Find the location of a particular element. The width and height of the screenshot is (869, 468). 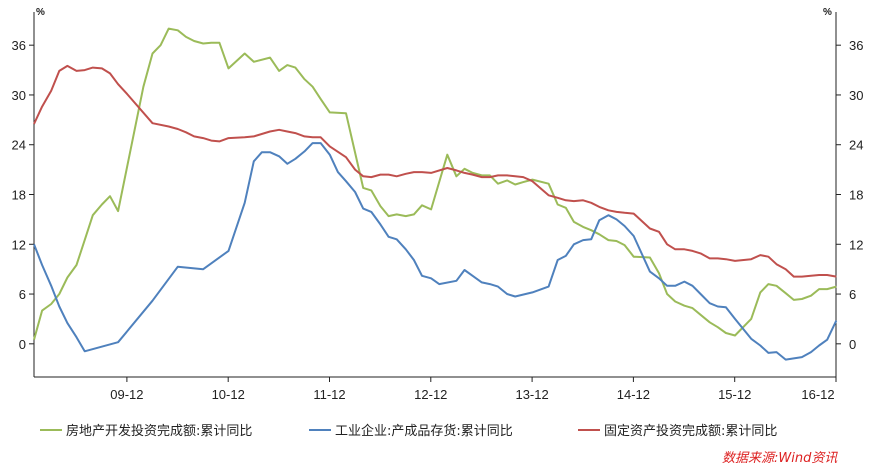

x-tick-label: 12-12 is located at coordinates (430, 394).